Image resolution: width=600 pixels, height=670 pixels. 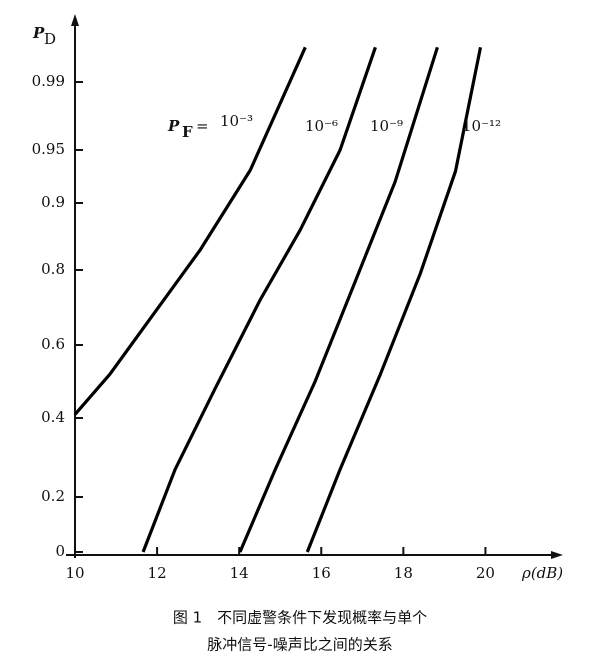 What do you see at coordinates (48, 81) in the screenshot?
I see `y-tick-label: 0.99` at bounding box center [48, 81].